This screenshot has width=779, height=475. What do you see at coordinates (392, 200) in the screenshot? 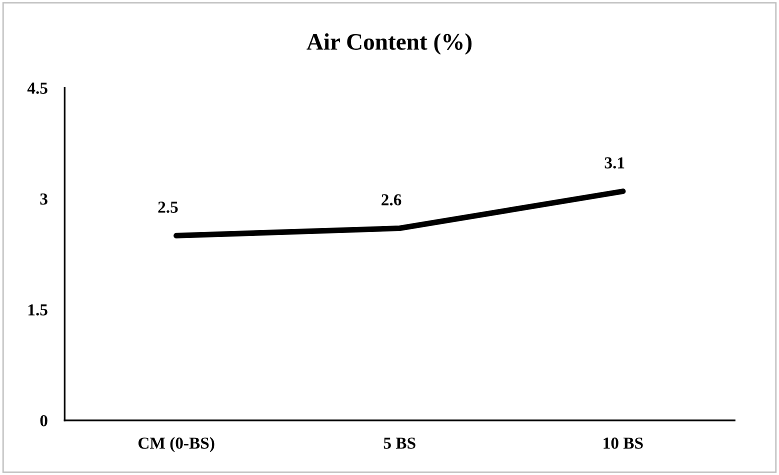
I see `data-label: 2.6` at bounding box center [392, 200].